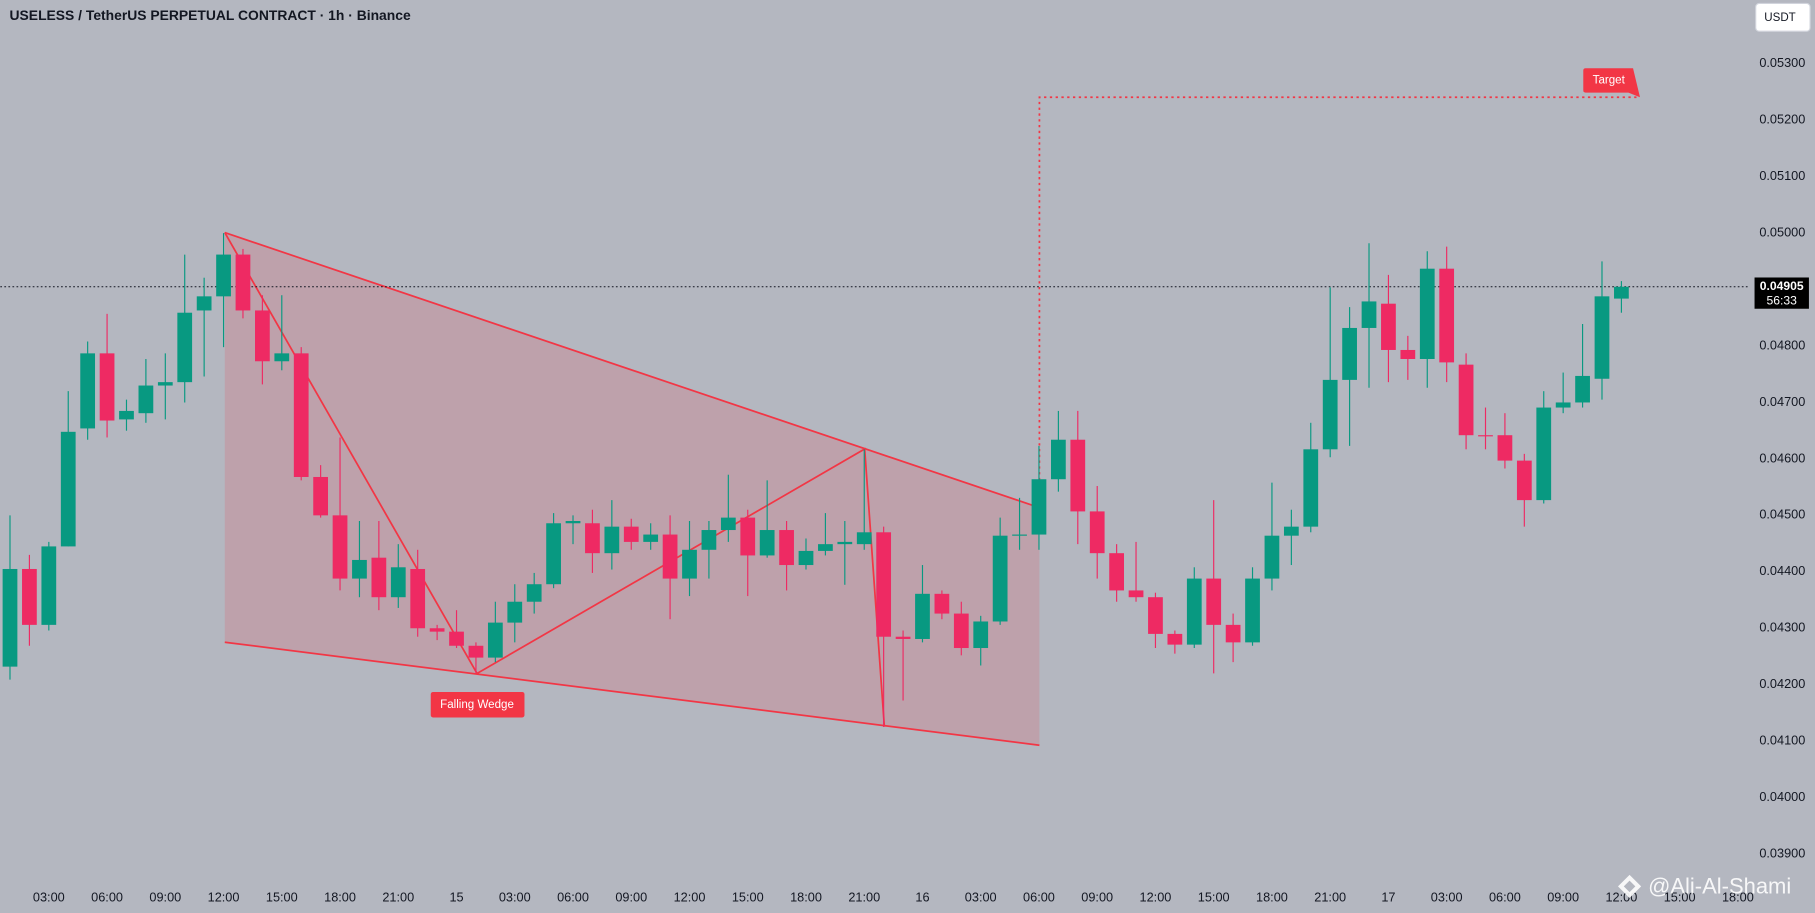 Image resolution: width=1815 pixels, height=913 pixels. What do you see at coordinates (1214, 896) in the screenshot?
I see `x-tick-label: 15:00` at bounding box center [1214, 896].